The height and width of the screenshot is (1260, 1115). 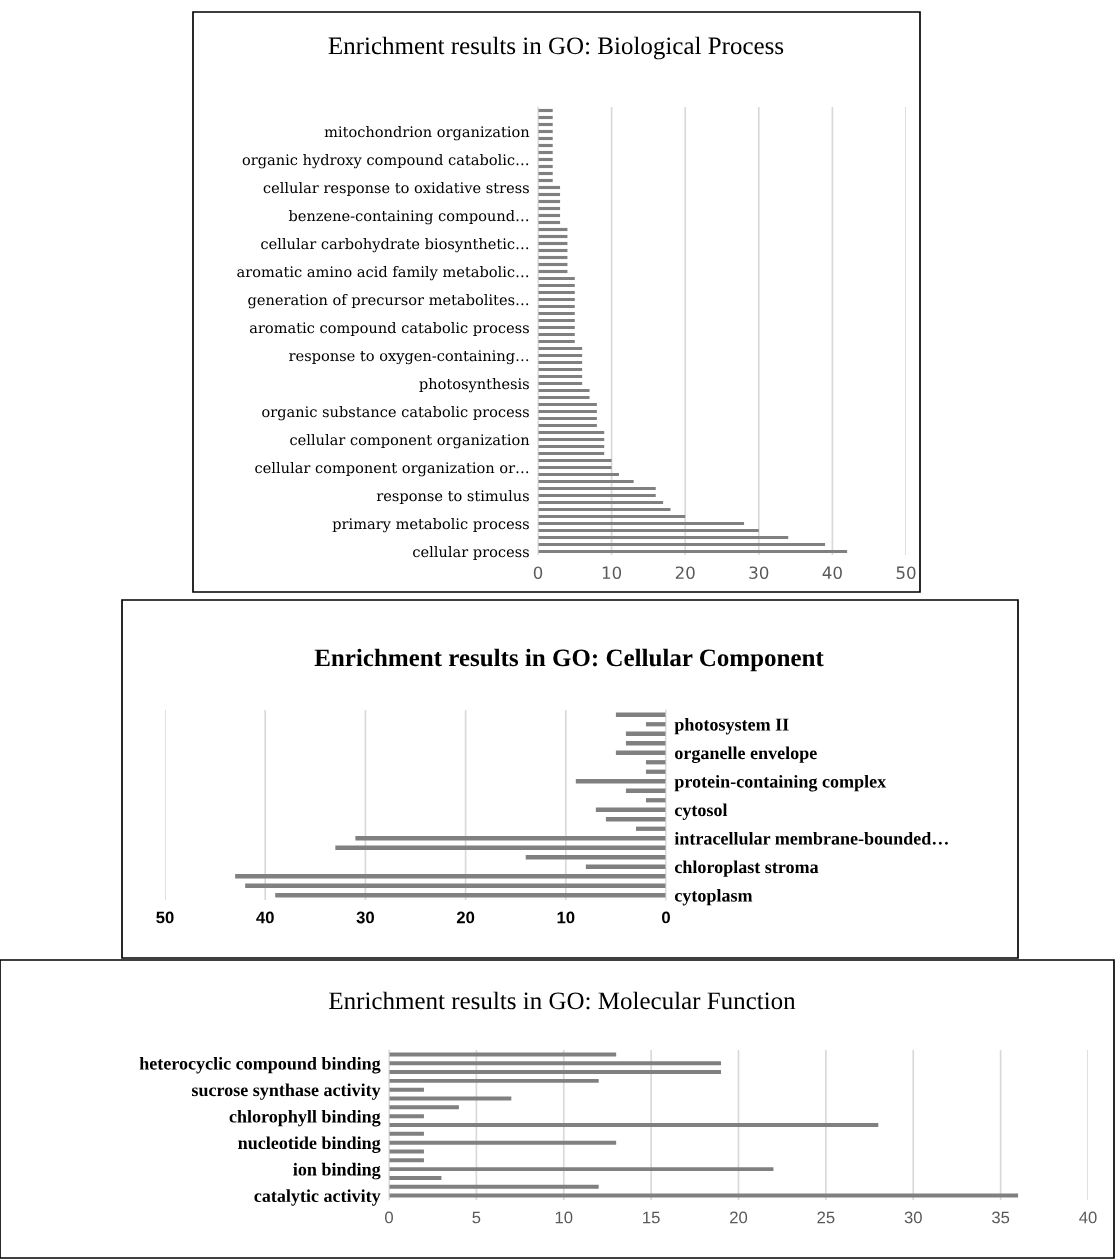 What do you see at coordinates (1000, 1217) in the screenshot?
I see `x-tick-label: 35` at bounding box center [1000, 1217].